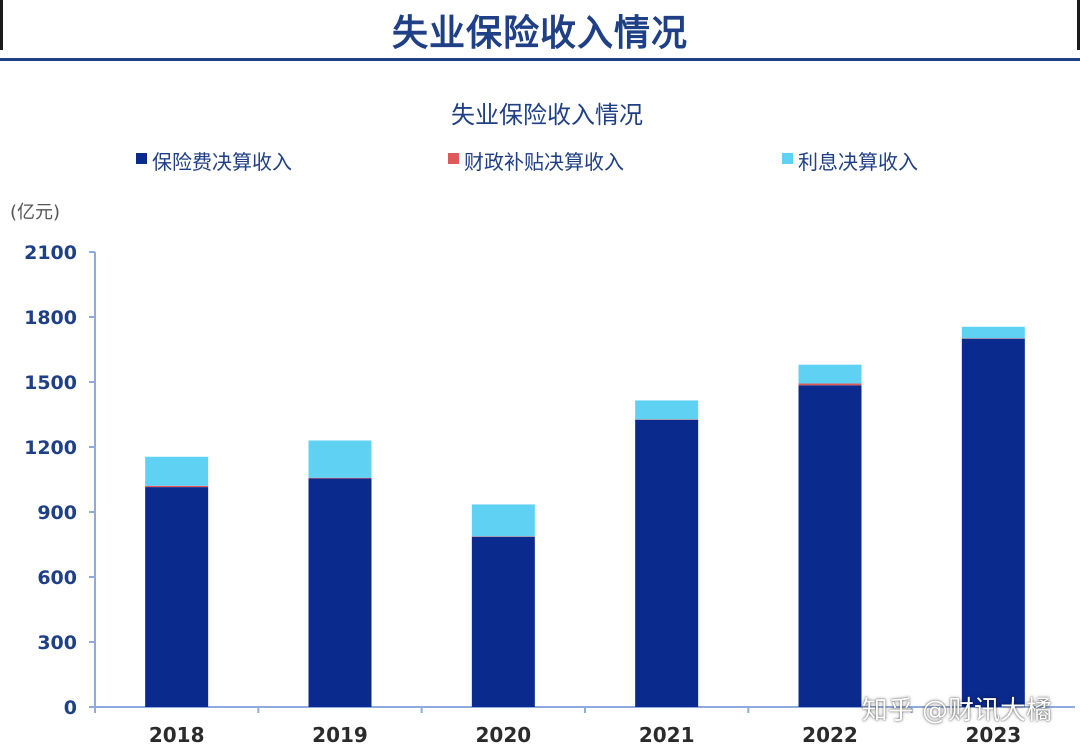 Image resolution: width=1080 pixels, height=752 pixels. I want to click on y-tick-label-300: 300, so click(57, 643).